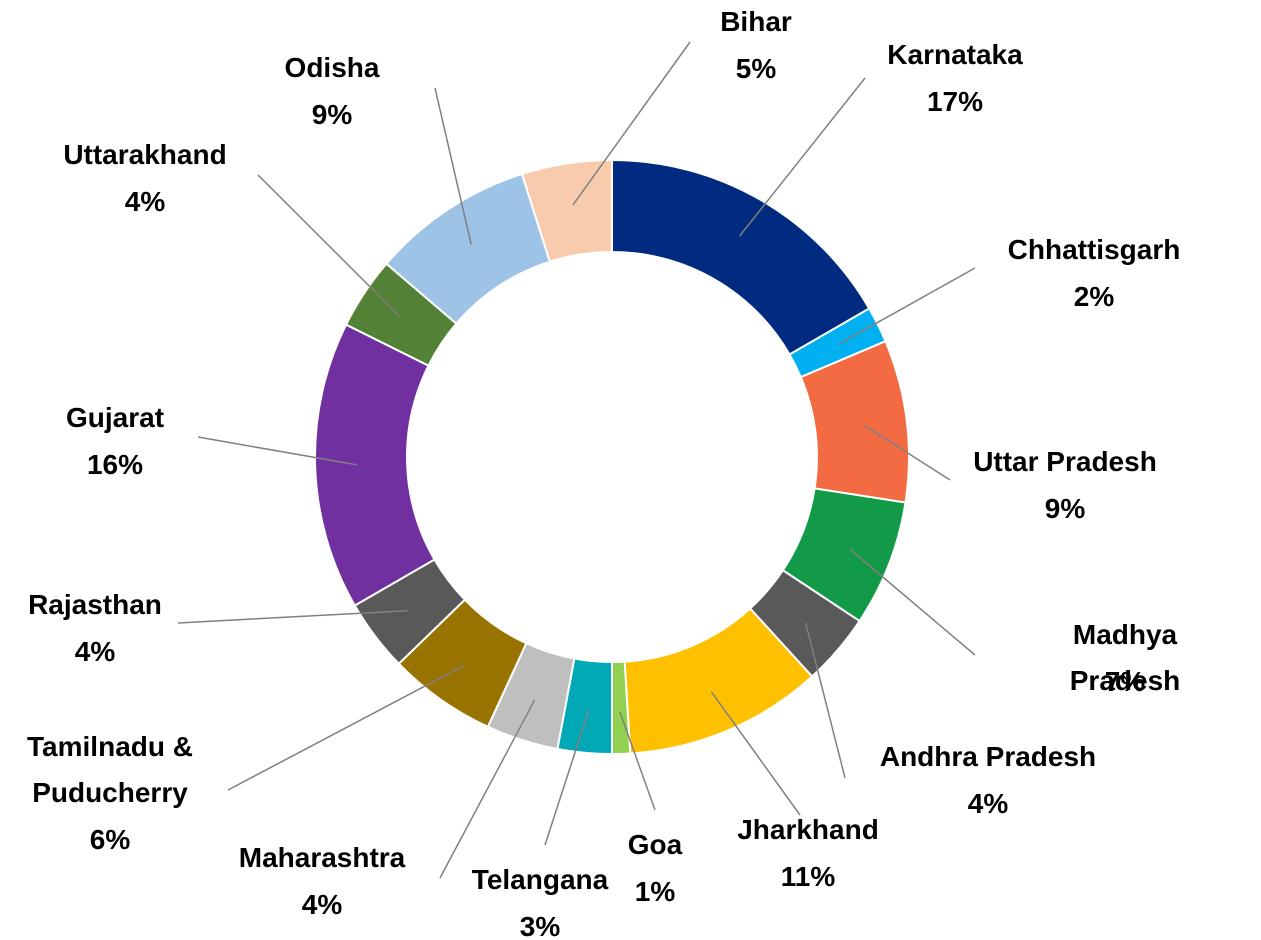  Describe the element at coordinates (1125, 681) in the screenshot. I see `label-value: 7%` at that location.